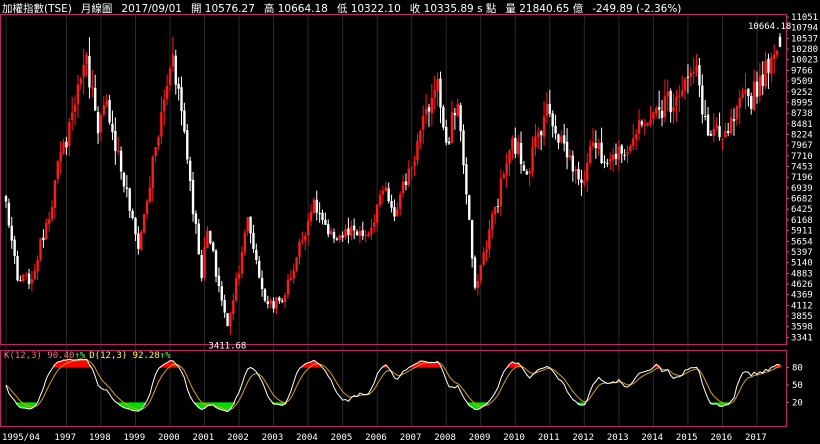  I want to click on kd-tick-label: 50, so click(797, 386).